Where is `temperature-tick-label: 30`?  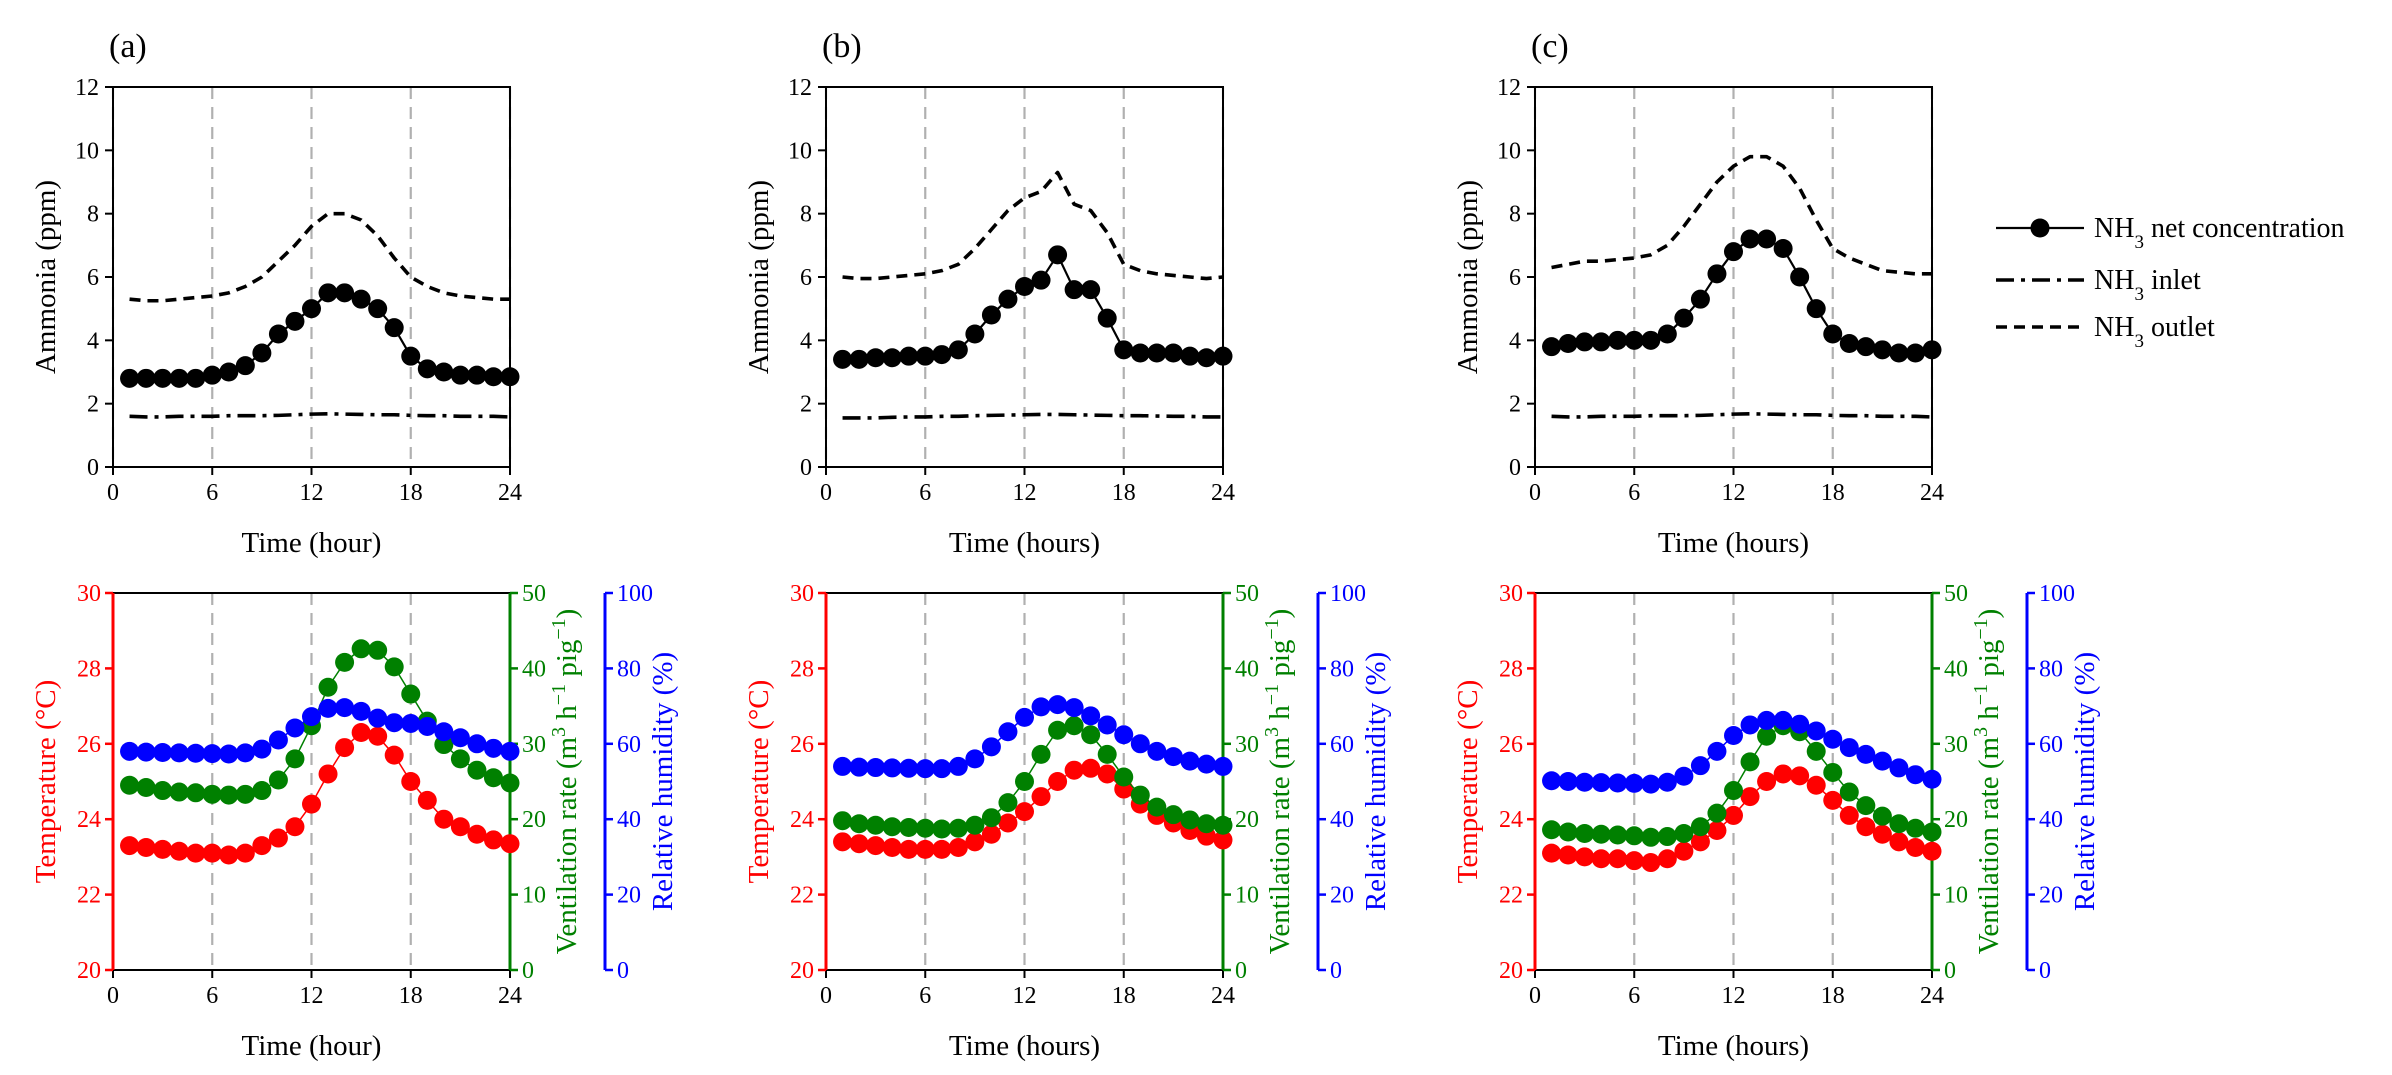
temperature-tick-label: 30 is located at coordinates (1511, 594).